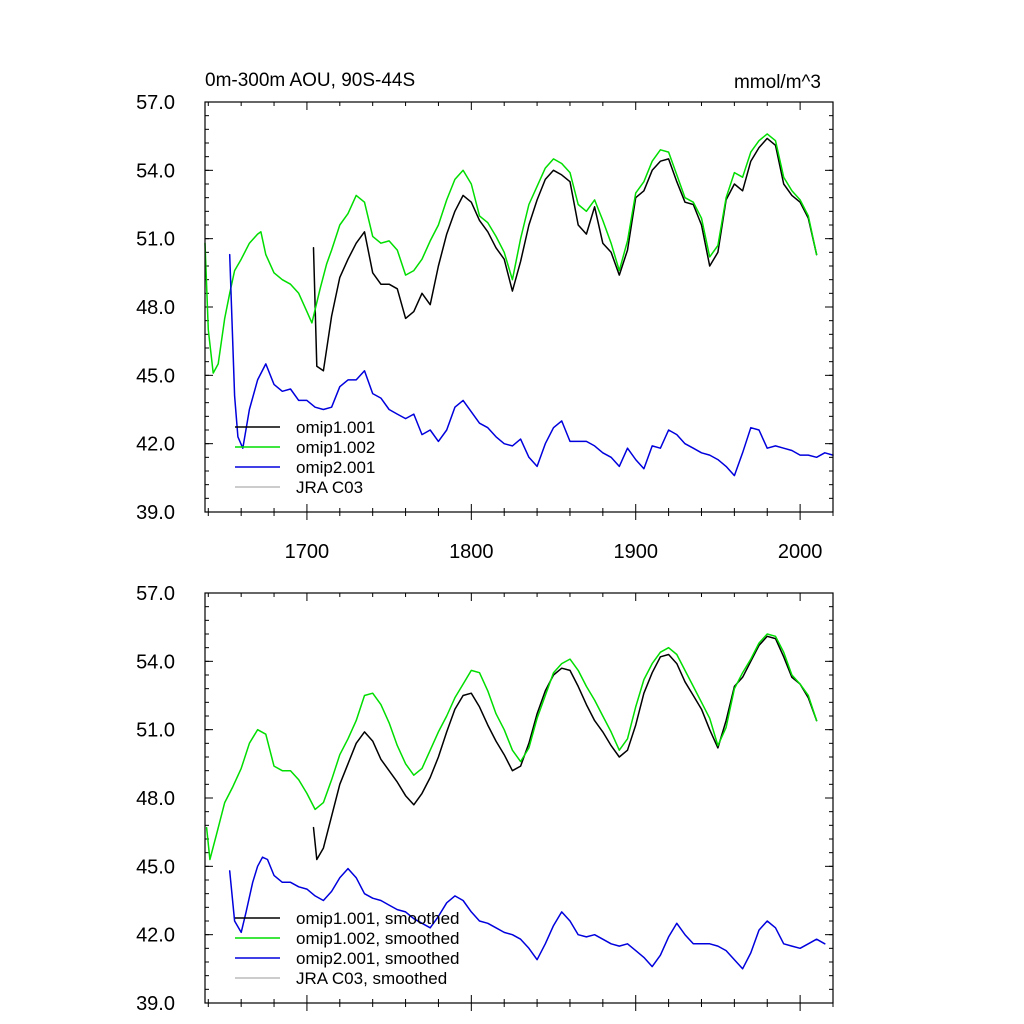 The width and height of the screenshot is (1024, 1024). What do you see at coordinates (635, 552) in the screenshot?
I see `x-tick-label: 1900` at bounding box center [635, 552].